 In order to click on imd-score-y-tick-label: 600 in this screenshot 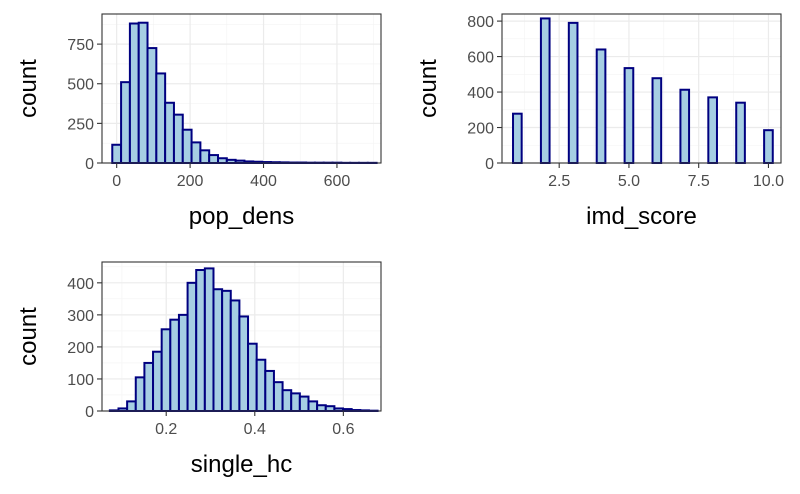, I will do `click(480, 58)`.